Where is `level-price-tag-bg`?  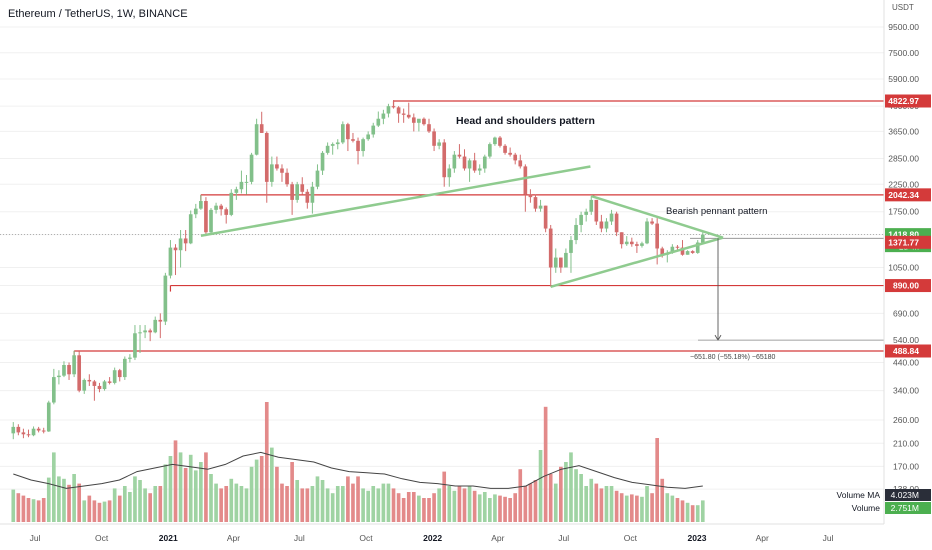 level-price-tag-bg is located at coordinates (908, 195).